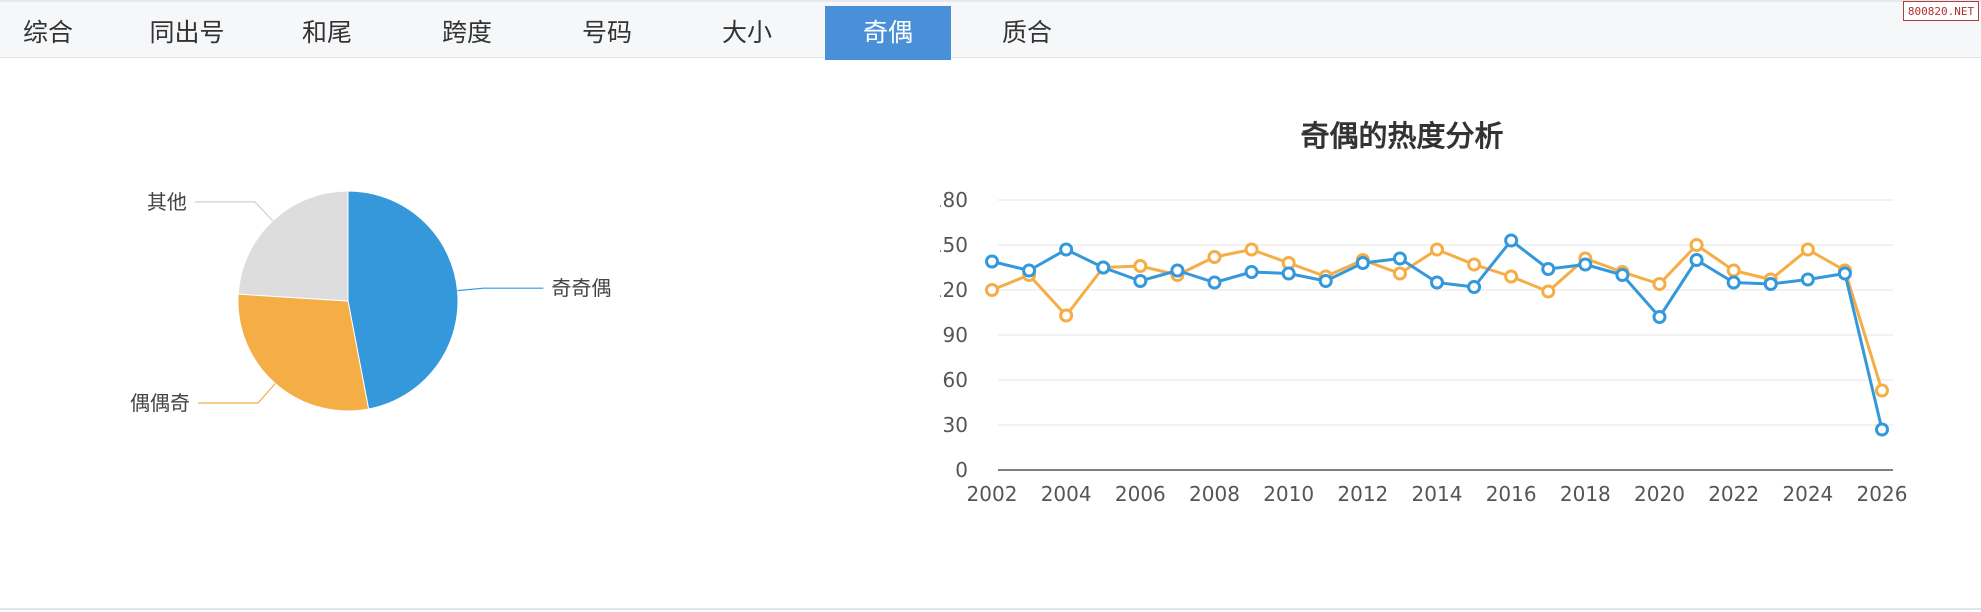  Describe the element at coordinates (1585, 494) in the screenshot. I see `x-tick-label: 2018` at that location.